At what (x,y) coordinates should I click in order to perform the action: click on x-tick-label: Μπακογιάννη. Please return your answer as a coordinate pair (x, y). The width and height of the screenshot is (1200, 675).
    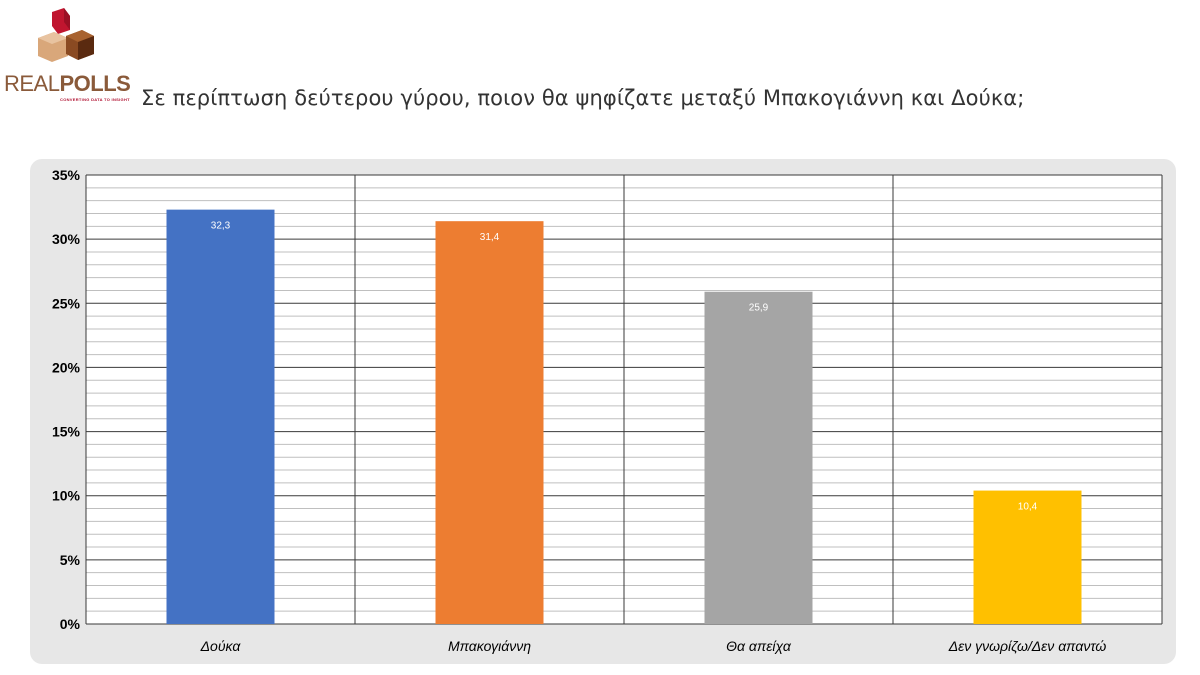
    Looking at the image, I should click on (489, 646).